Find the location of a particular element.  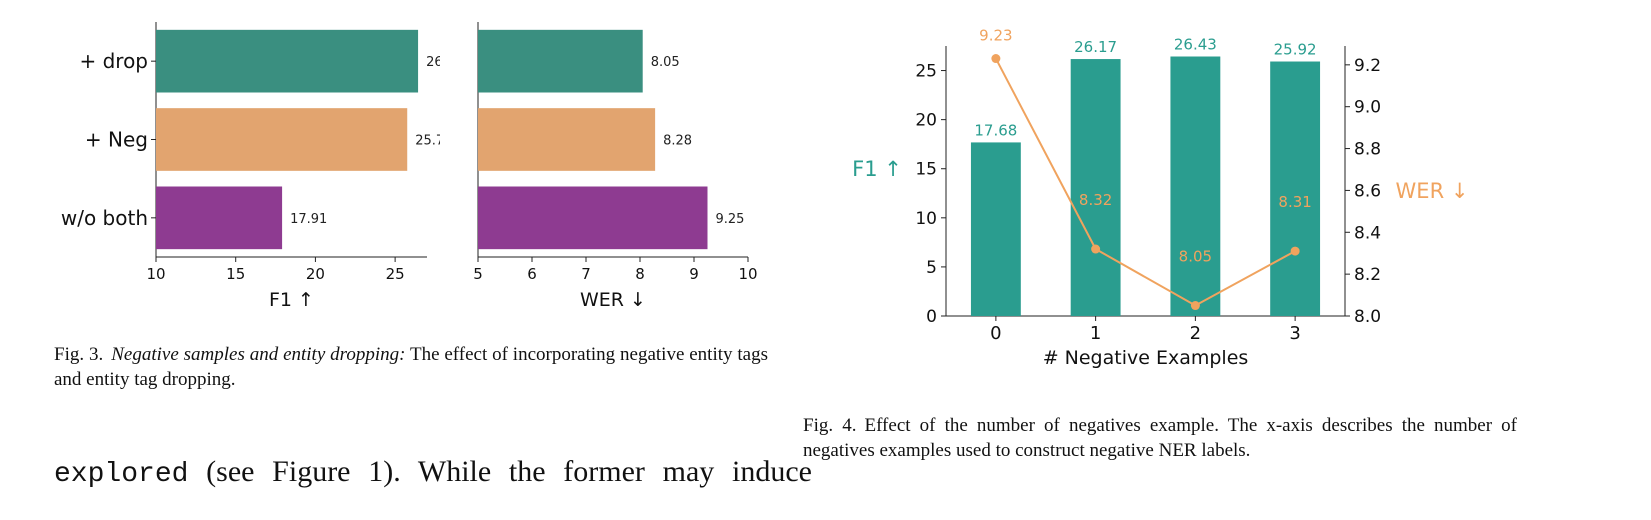

fig4-right-tick-label: 8.8 is located at coordinates (1367, 150).